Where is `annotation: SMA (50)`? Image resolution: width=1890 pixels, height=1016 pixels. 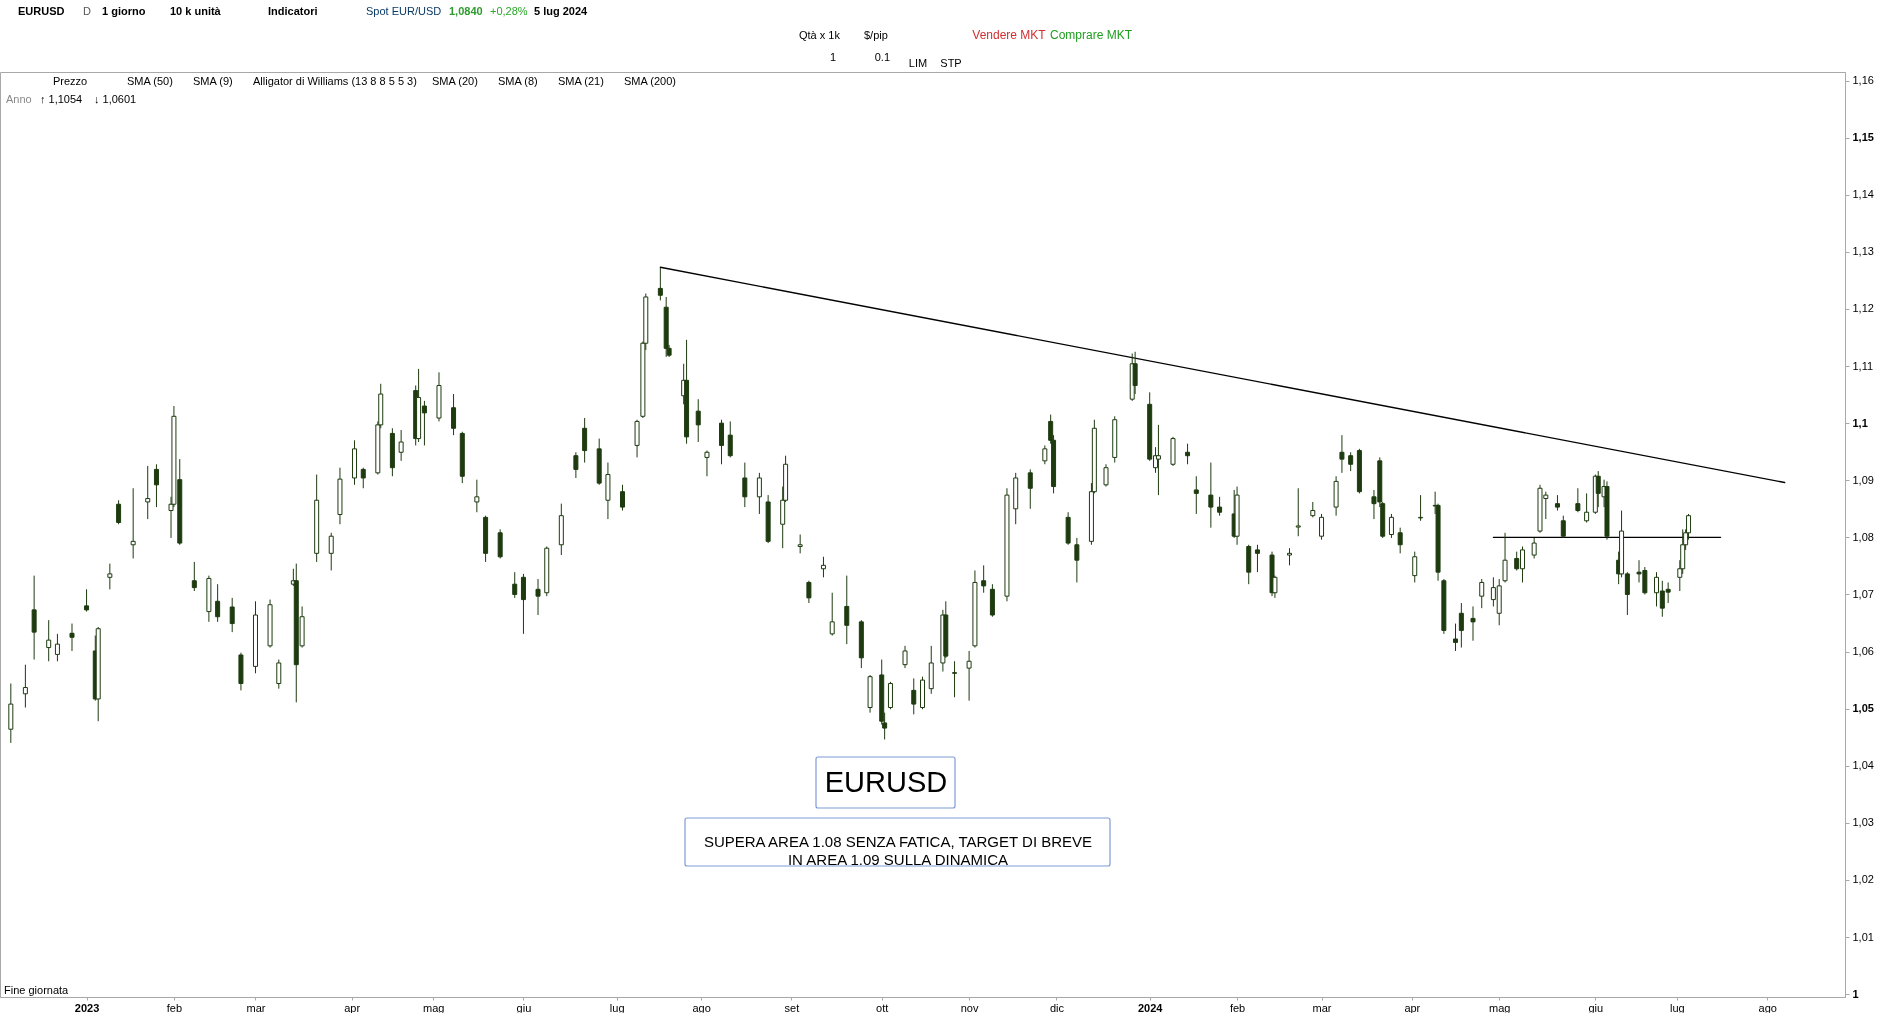 annotation: SMA (50) is located at coordinates (150, 81).